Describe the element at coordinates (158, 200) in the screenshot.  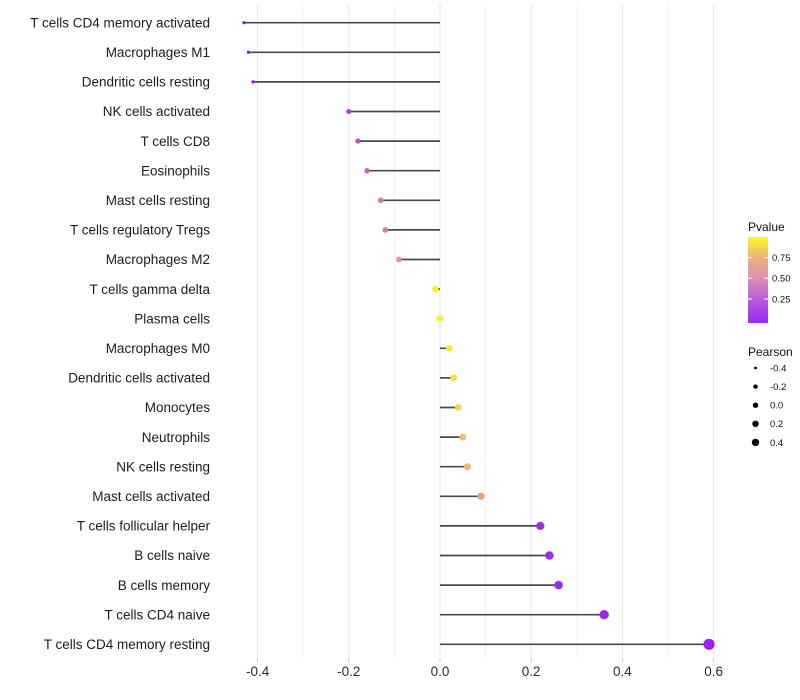
I see `row-label: Mast cells resting` at that location.